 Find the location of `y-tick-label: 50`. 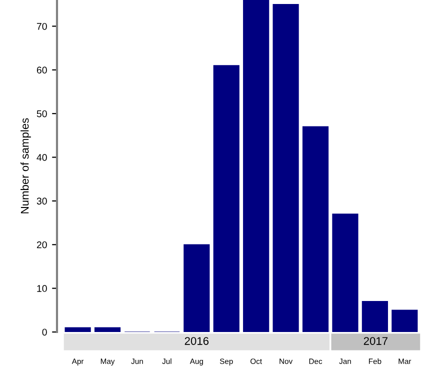

y-tick-label: 50 is located at coordinates (41, 114).